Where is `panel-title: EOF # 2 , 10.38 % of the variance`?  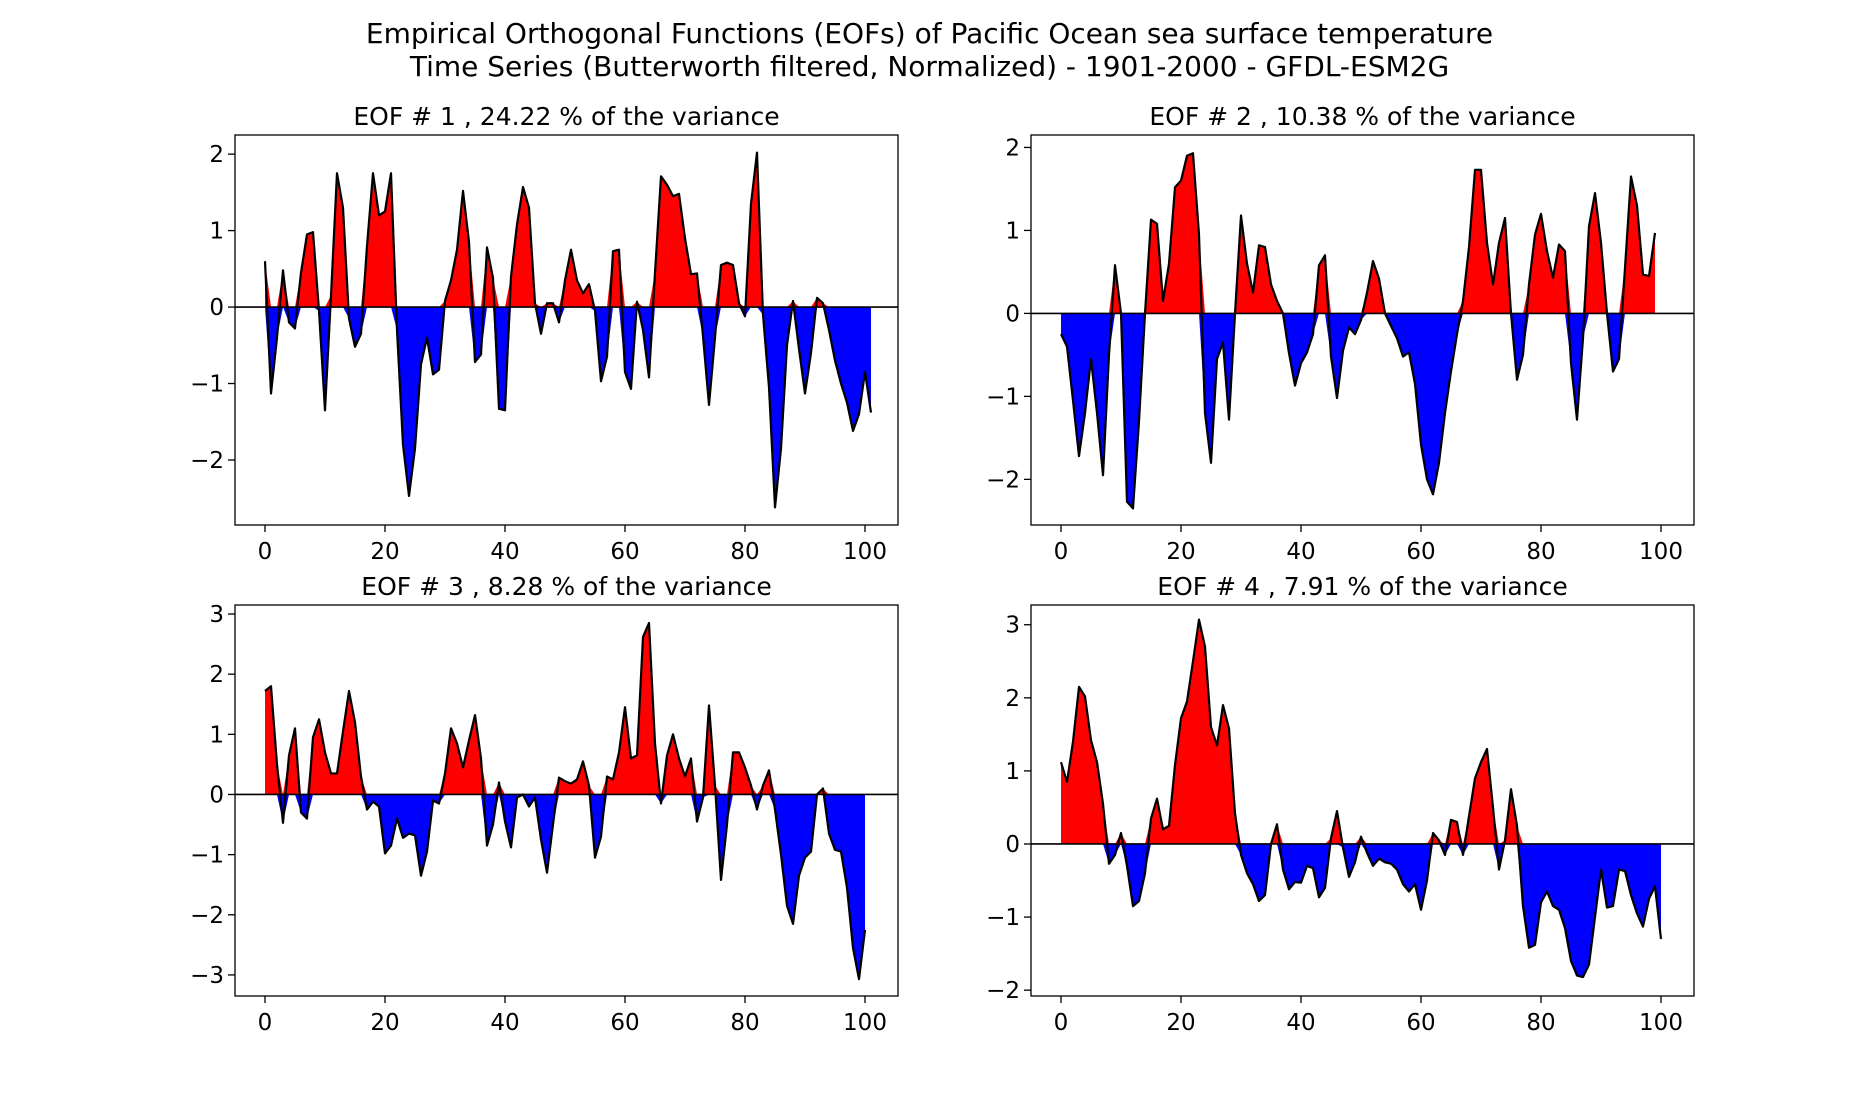
panel-title: EOF # 2 , 10.38 % of the variance is located at coordinates (1362, 116).